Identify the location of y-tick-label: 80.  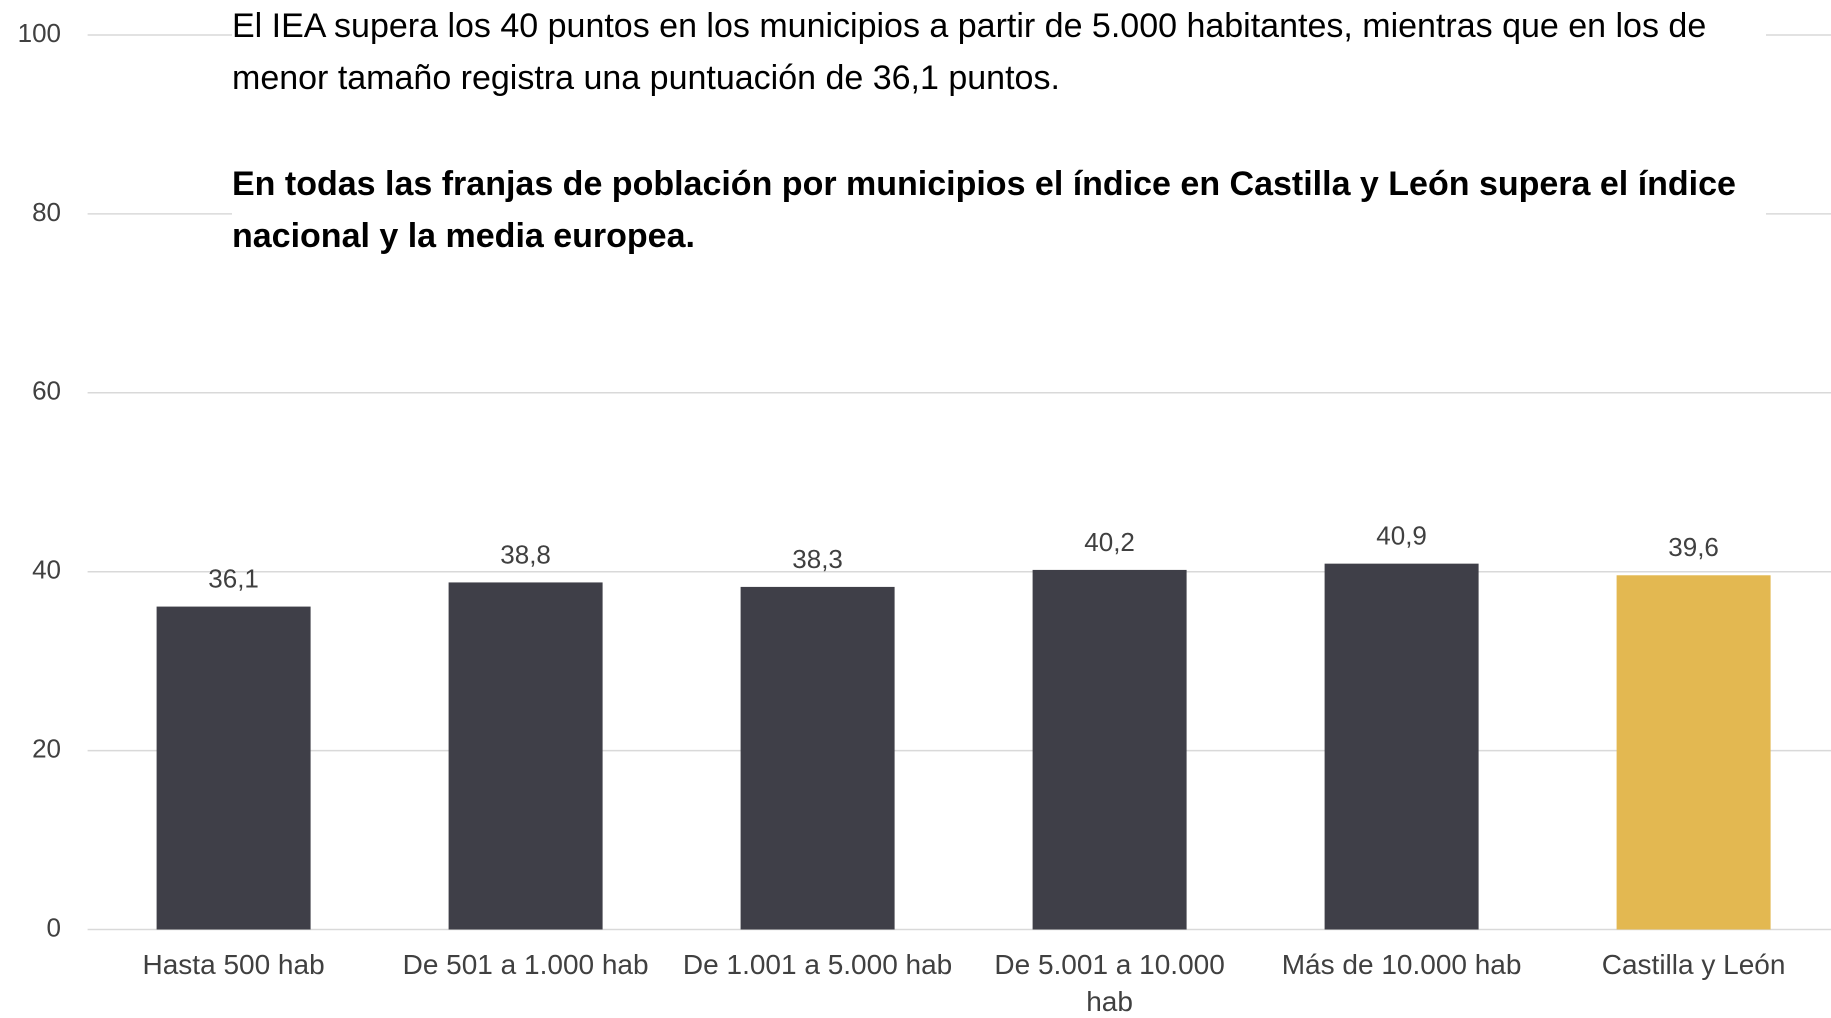
(46, 212).